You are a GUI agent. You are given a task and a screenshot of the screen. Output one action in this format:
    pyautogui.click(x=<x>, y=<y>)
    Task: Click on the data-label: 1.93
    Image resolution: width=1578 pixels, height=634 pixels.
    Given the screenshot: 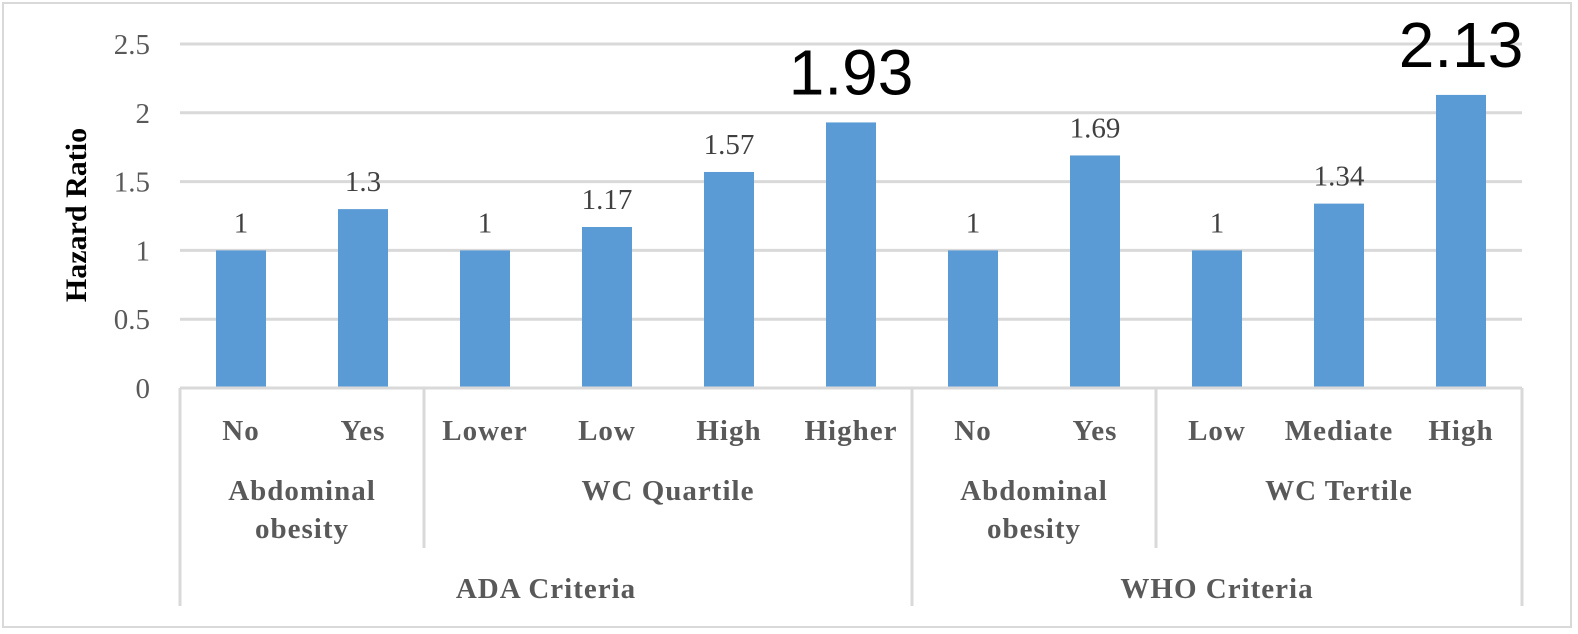 What is the action you would take?
    pyautogui.click(x=851, y=72)
    